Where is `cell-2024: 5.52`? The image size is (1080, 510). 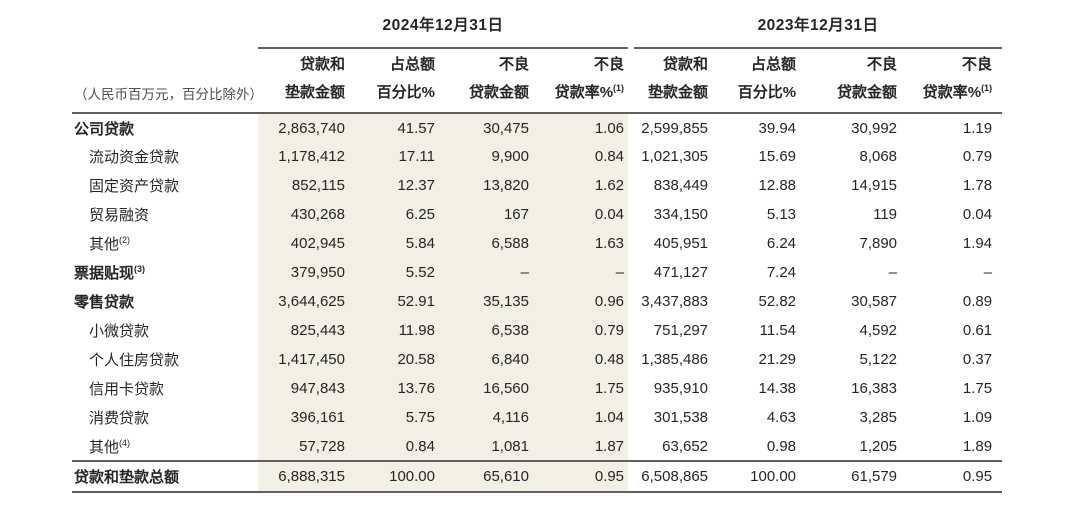 cell-2024: 5.52 is located at coordinates (394, 272).